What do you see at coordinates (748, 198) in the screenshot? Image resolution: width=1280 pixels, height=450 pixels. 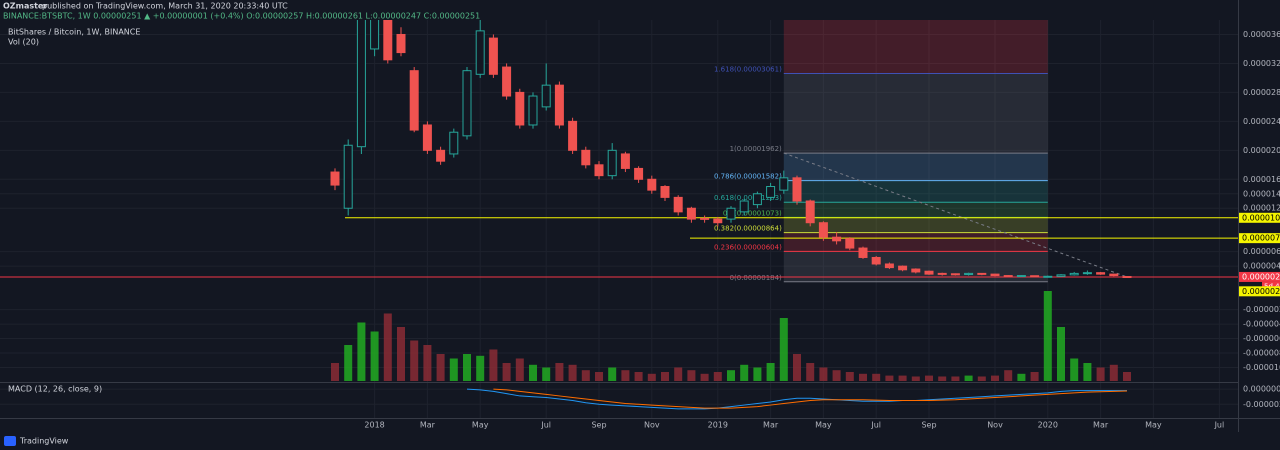 I see `fib-label: 0.618(0.00001283)` at bounding box center [748, 198].